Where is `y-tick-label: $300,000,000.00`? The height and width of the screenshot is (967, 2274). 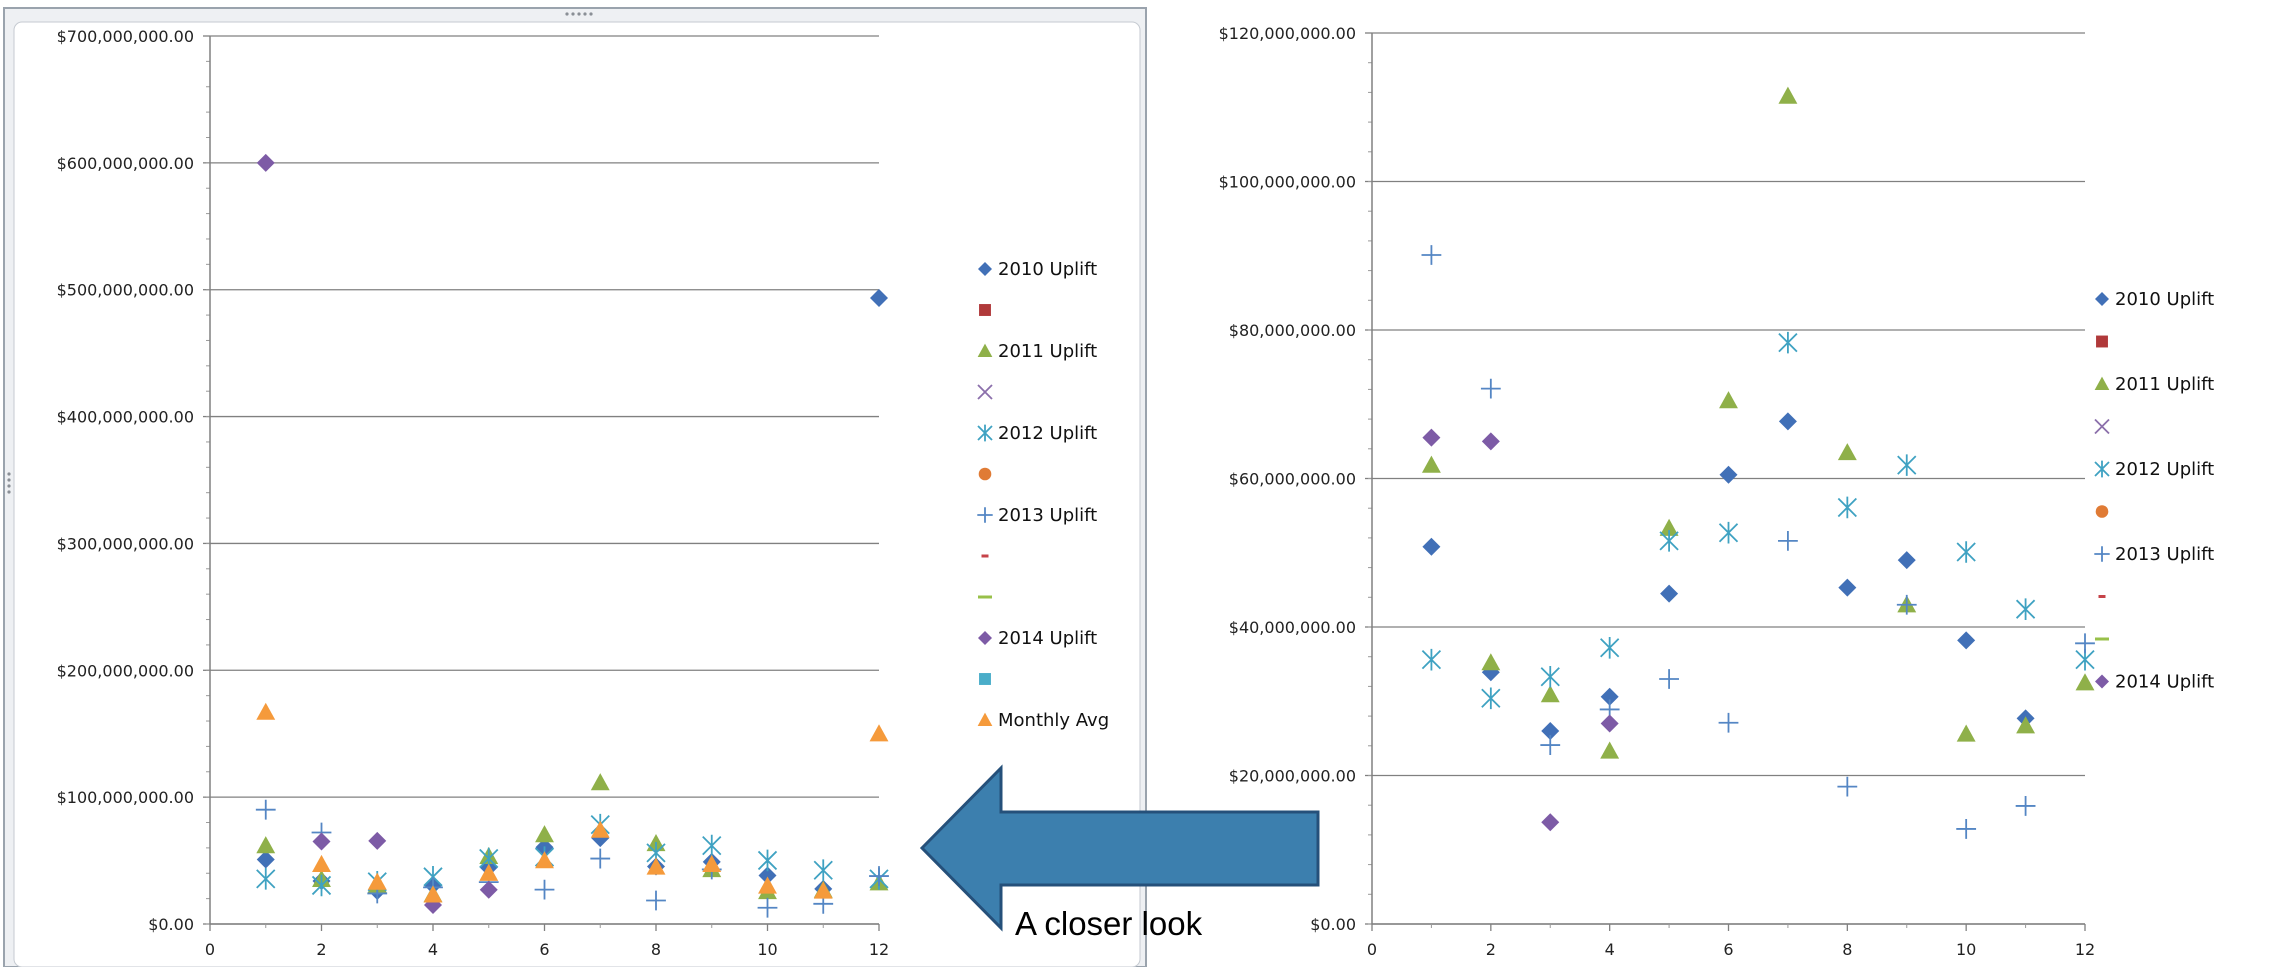
y-tick-label: $300,000,000.00 is located at coordinates (125, 543).